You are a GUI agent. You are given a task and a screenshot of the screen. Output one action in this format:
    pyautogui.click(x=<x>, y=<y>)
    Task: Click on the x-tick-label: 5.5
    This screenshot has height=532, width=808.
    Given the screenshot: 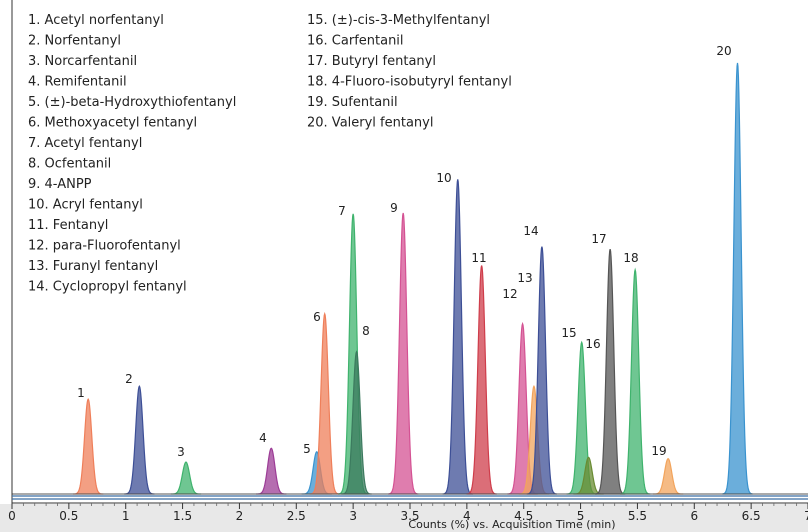 What is the action you would take?
    pyautogui.click(x=637, y=516)
    